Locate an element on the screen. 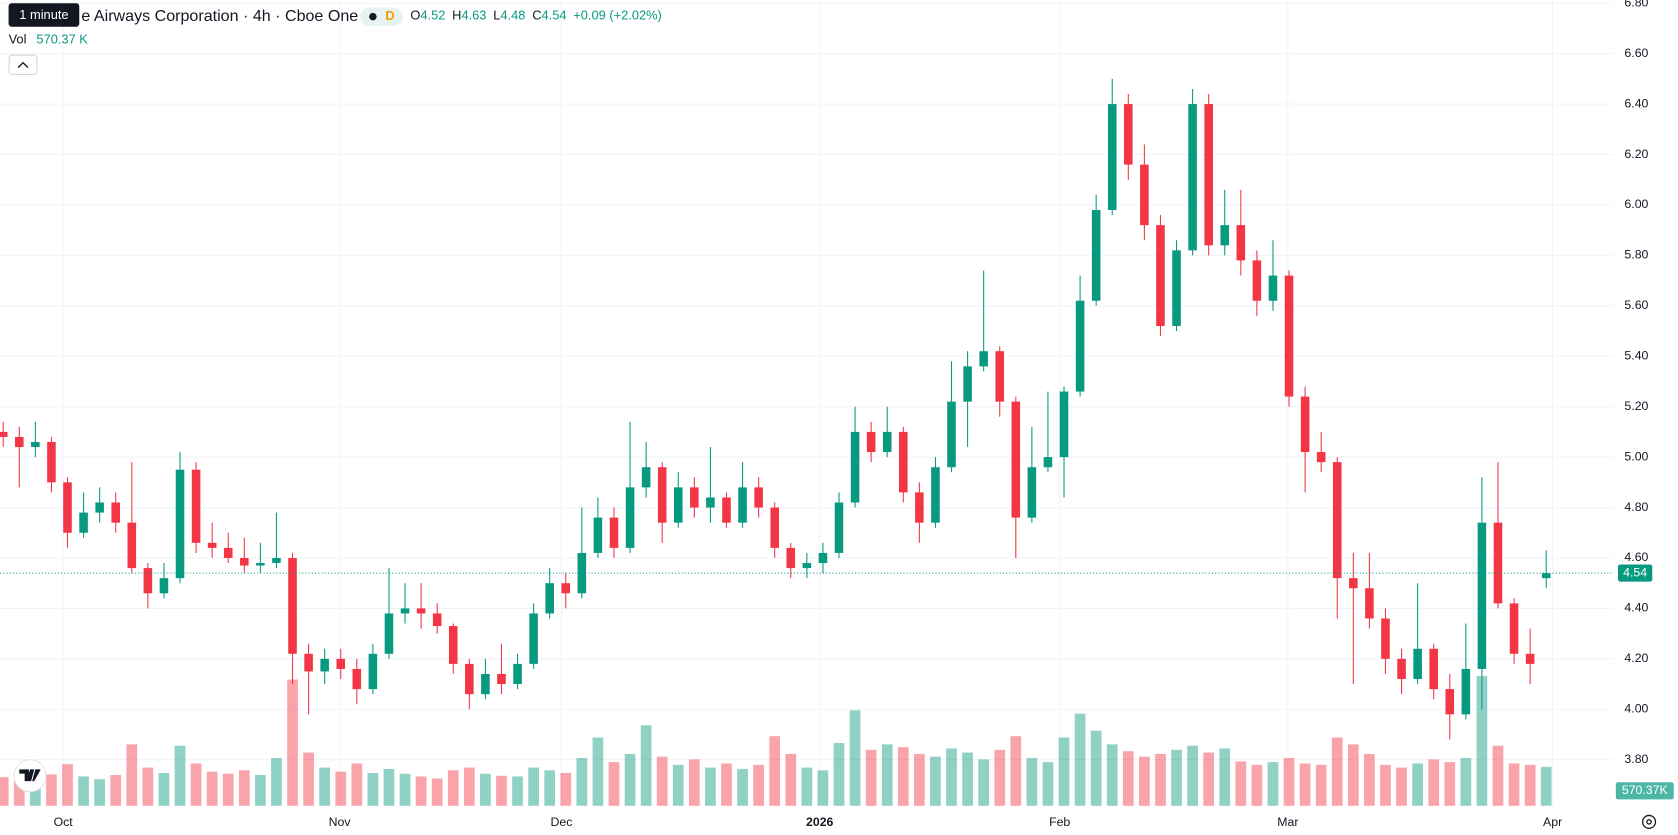 The width and height of the screenshot is (1678, 835). volume-bars is located at coordinates (776, 741).